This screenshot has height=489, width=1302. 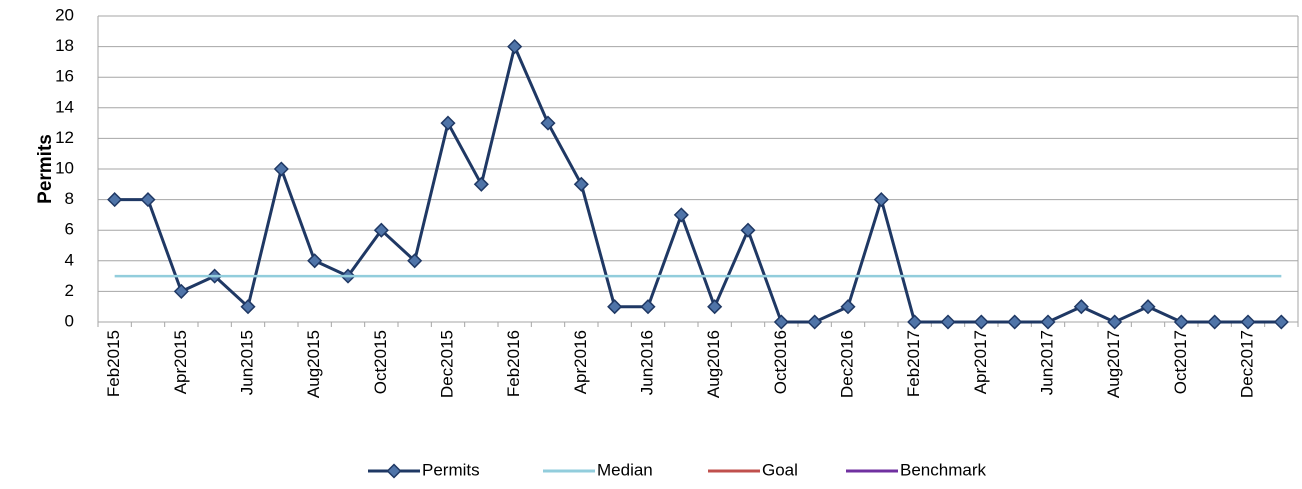 I want to click on legend-item: Median, so click(x=598, y=469).